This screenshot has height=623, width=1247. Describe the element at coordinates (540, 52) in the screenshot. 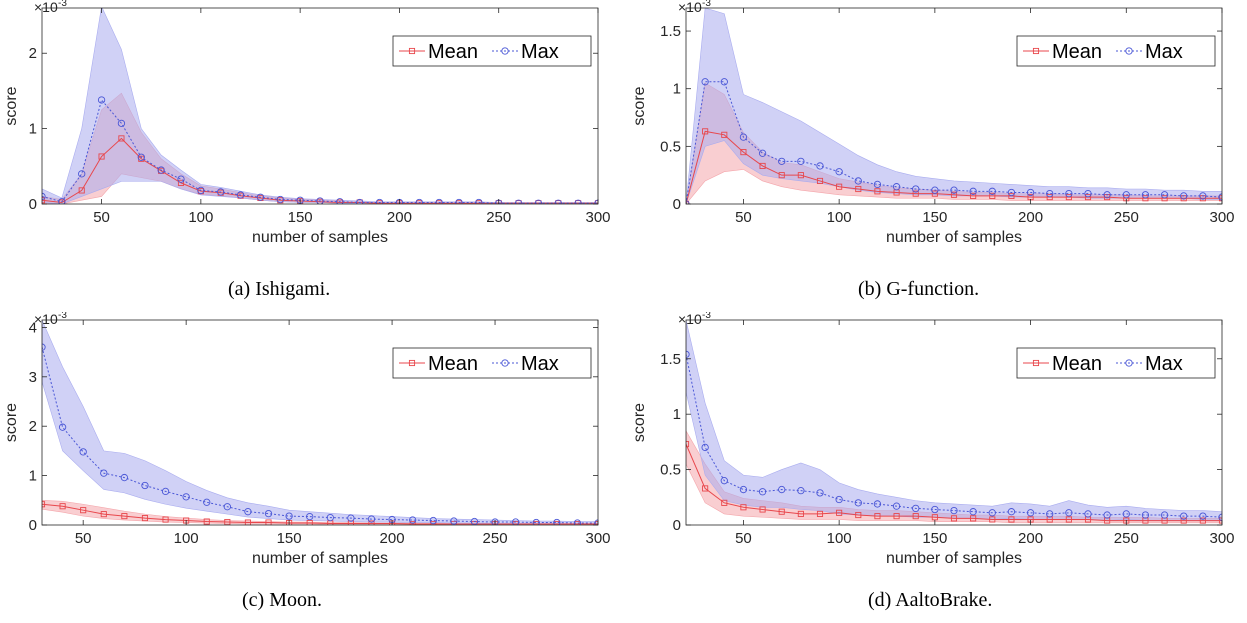

I see `chart-a-legend-label-max: Max` at that location.